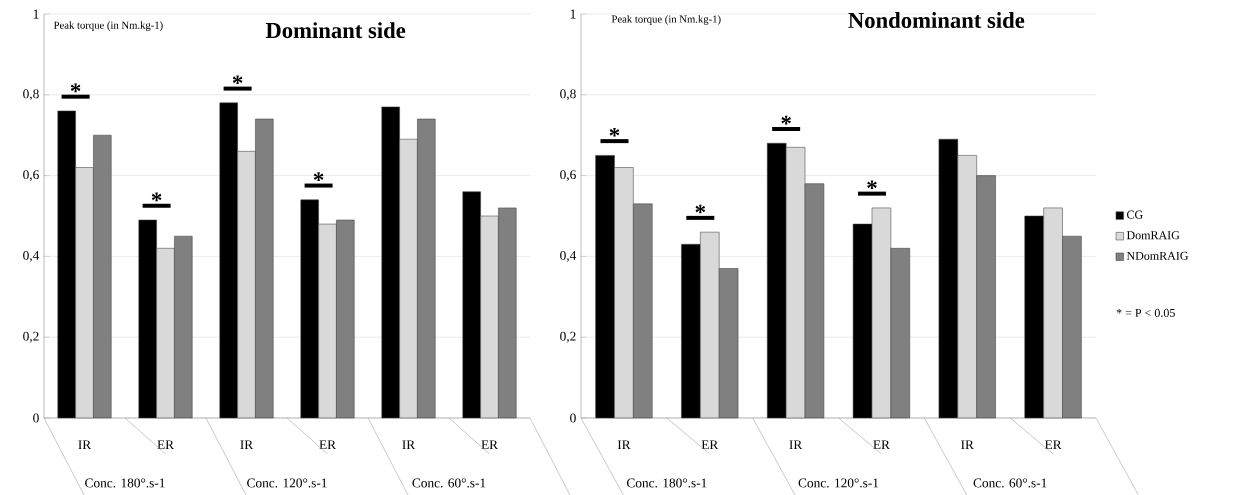 This screenshot has width=1237, height=495. I want to click on legend-label: DomRAIG, so click(1153, 235).